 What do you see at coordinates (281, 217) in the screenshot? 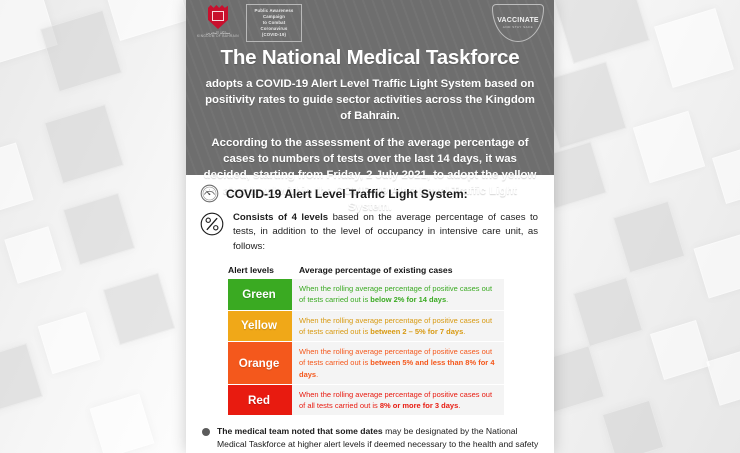
I see `intro-bold: Consists of 4 levels` at bounding box center [281, 217].